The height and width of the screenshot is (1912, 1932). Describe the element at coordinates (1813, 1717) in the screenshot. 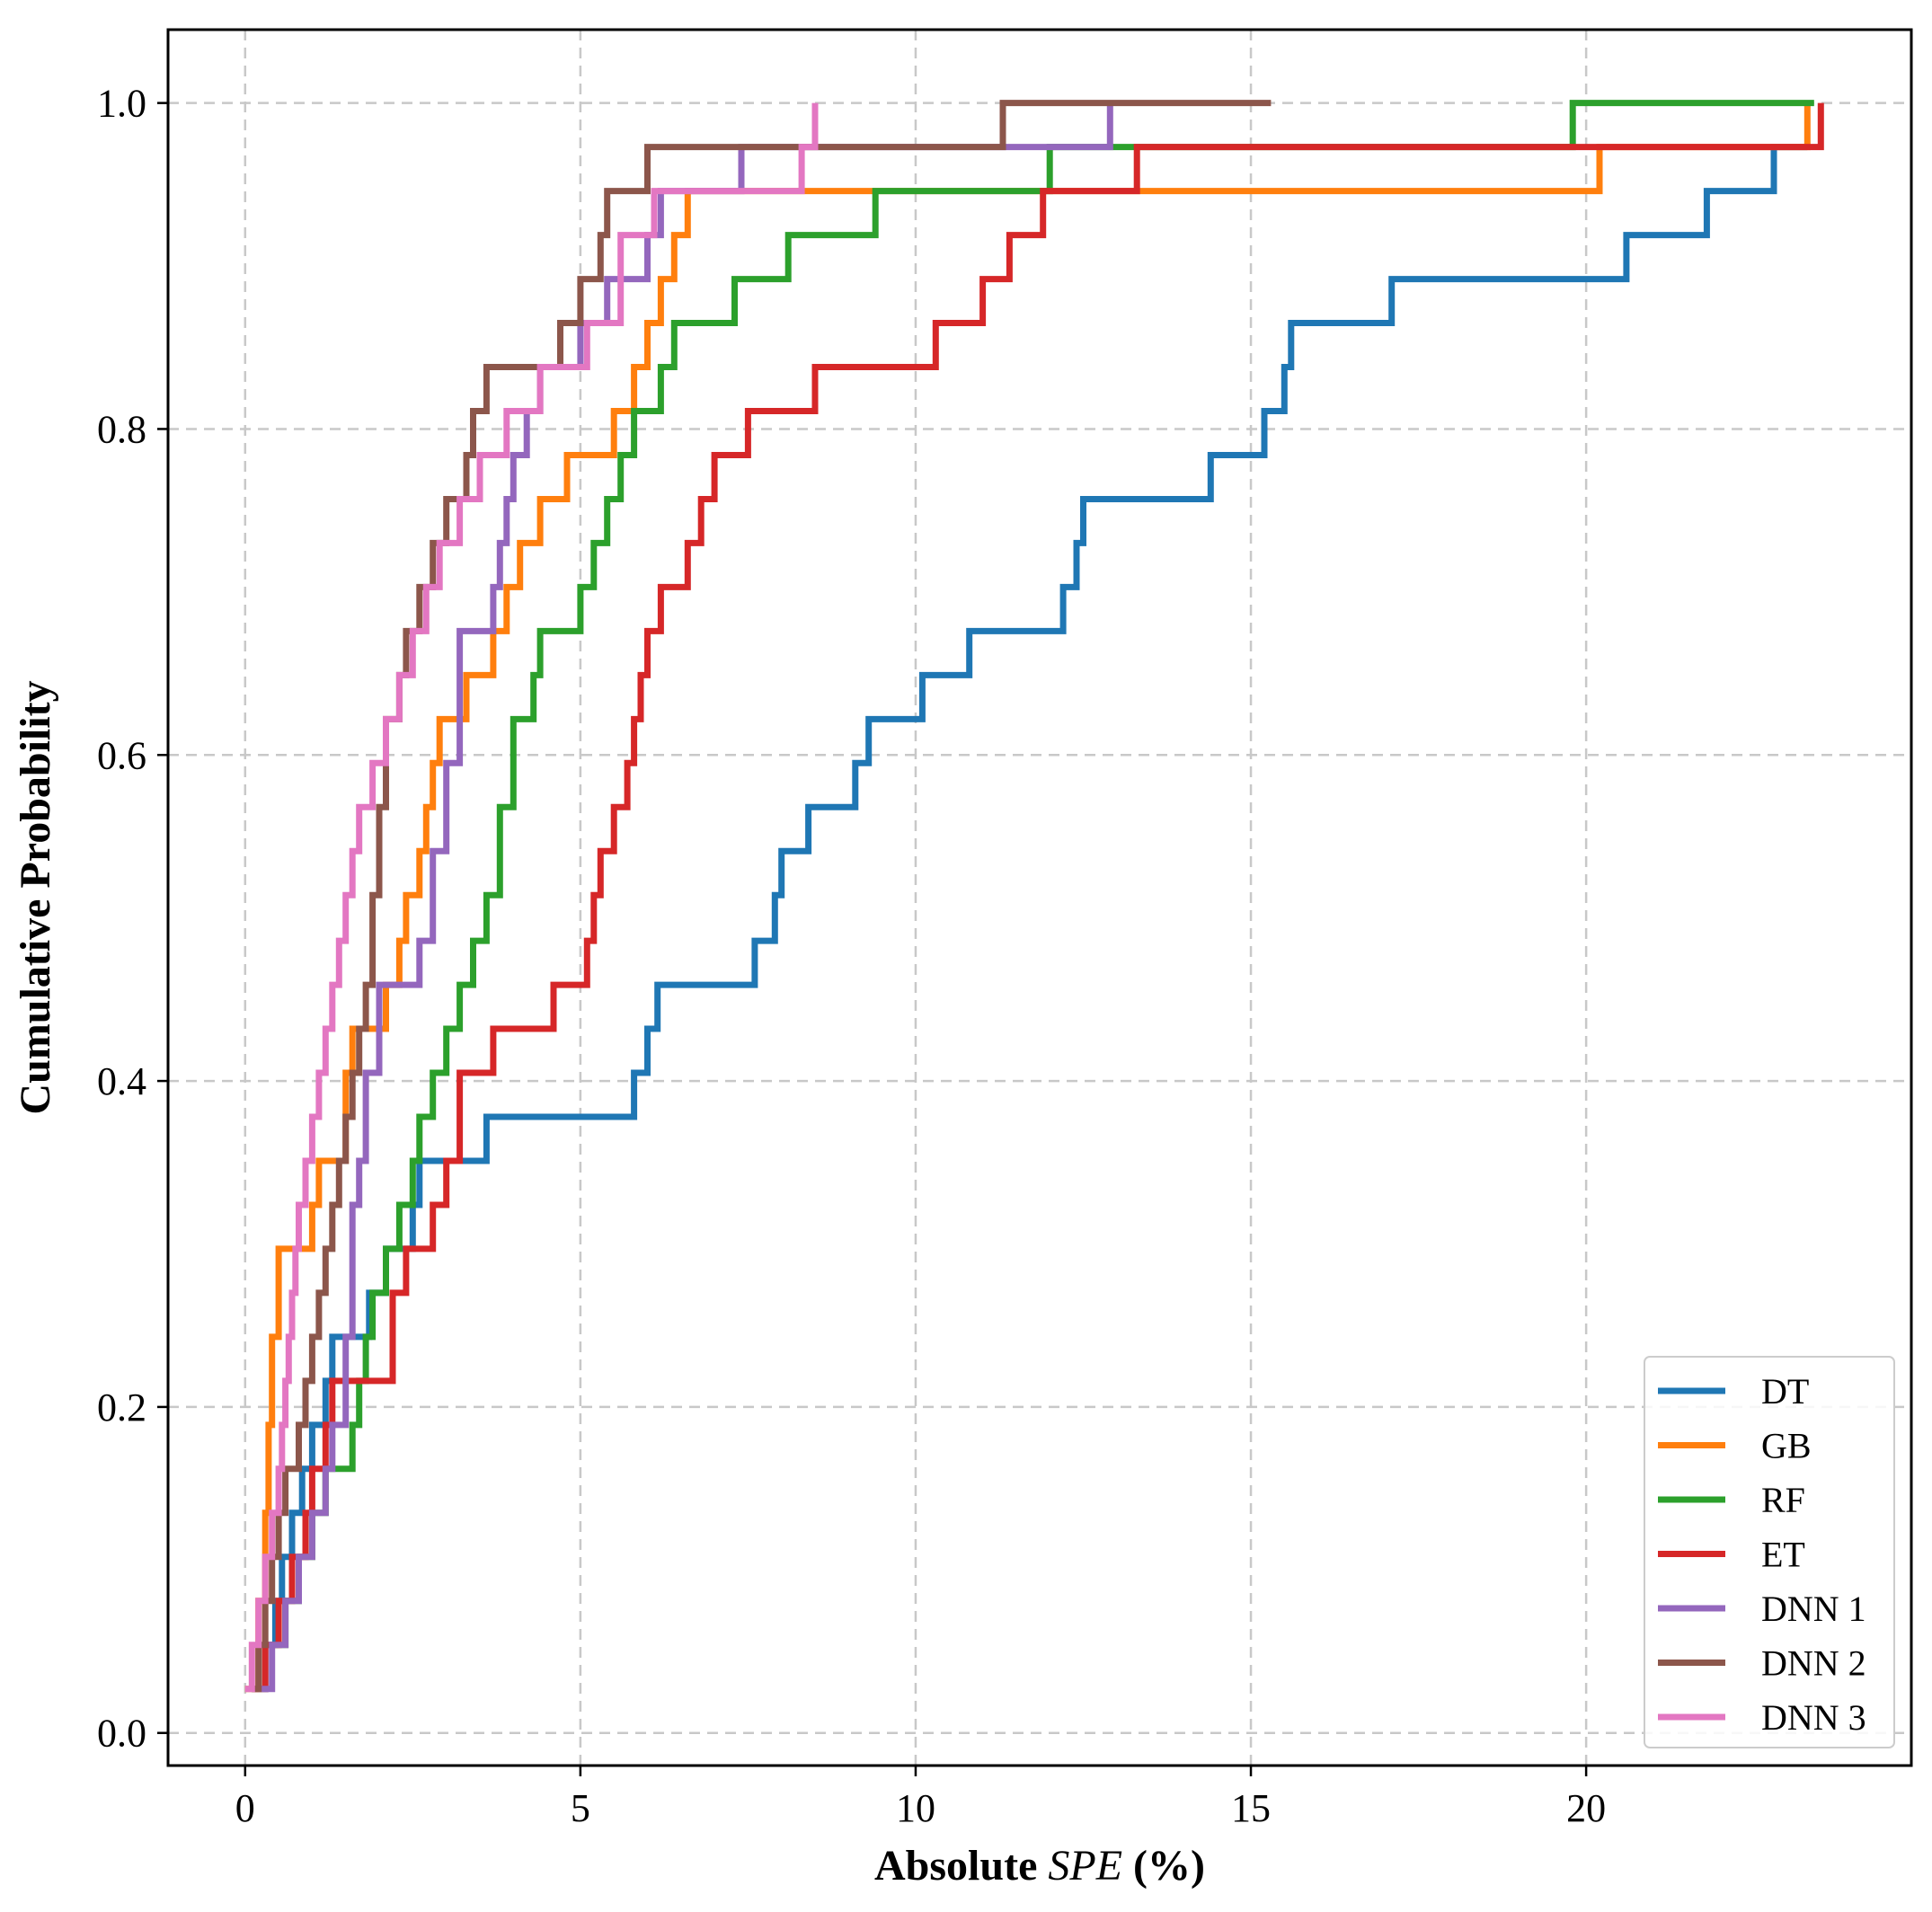

I see `legend-label: DNN 3` at that location.